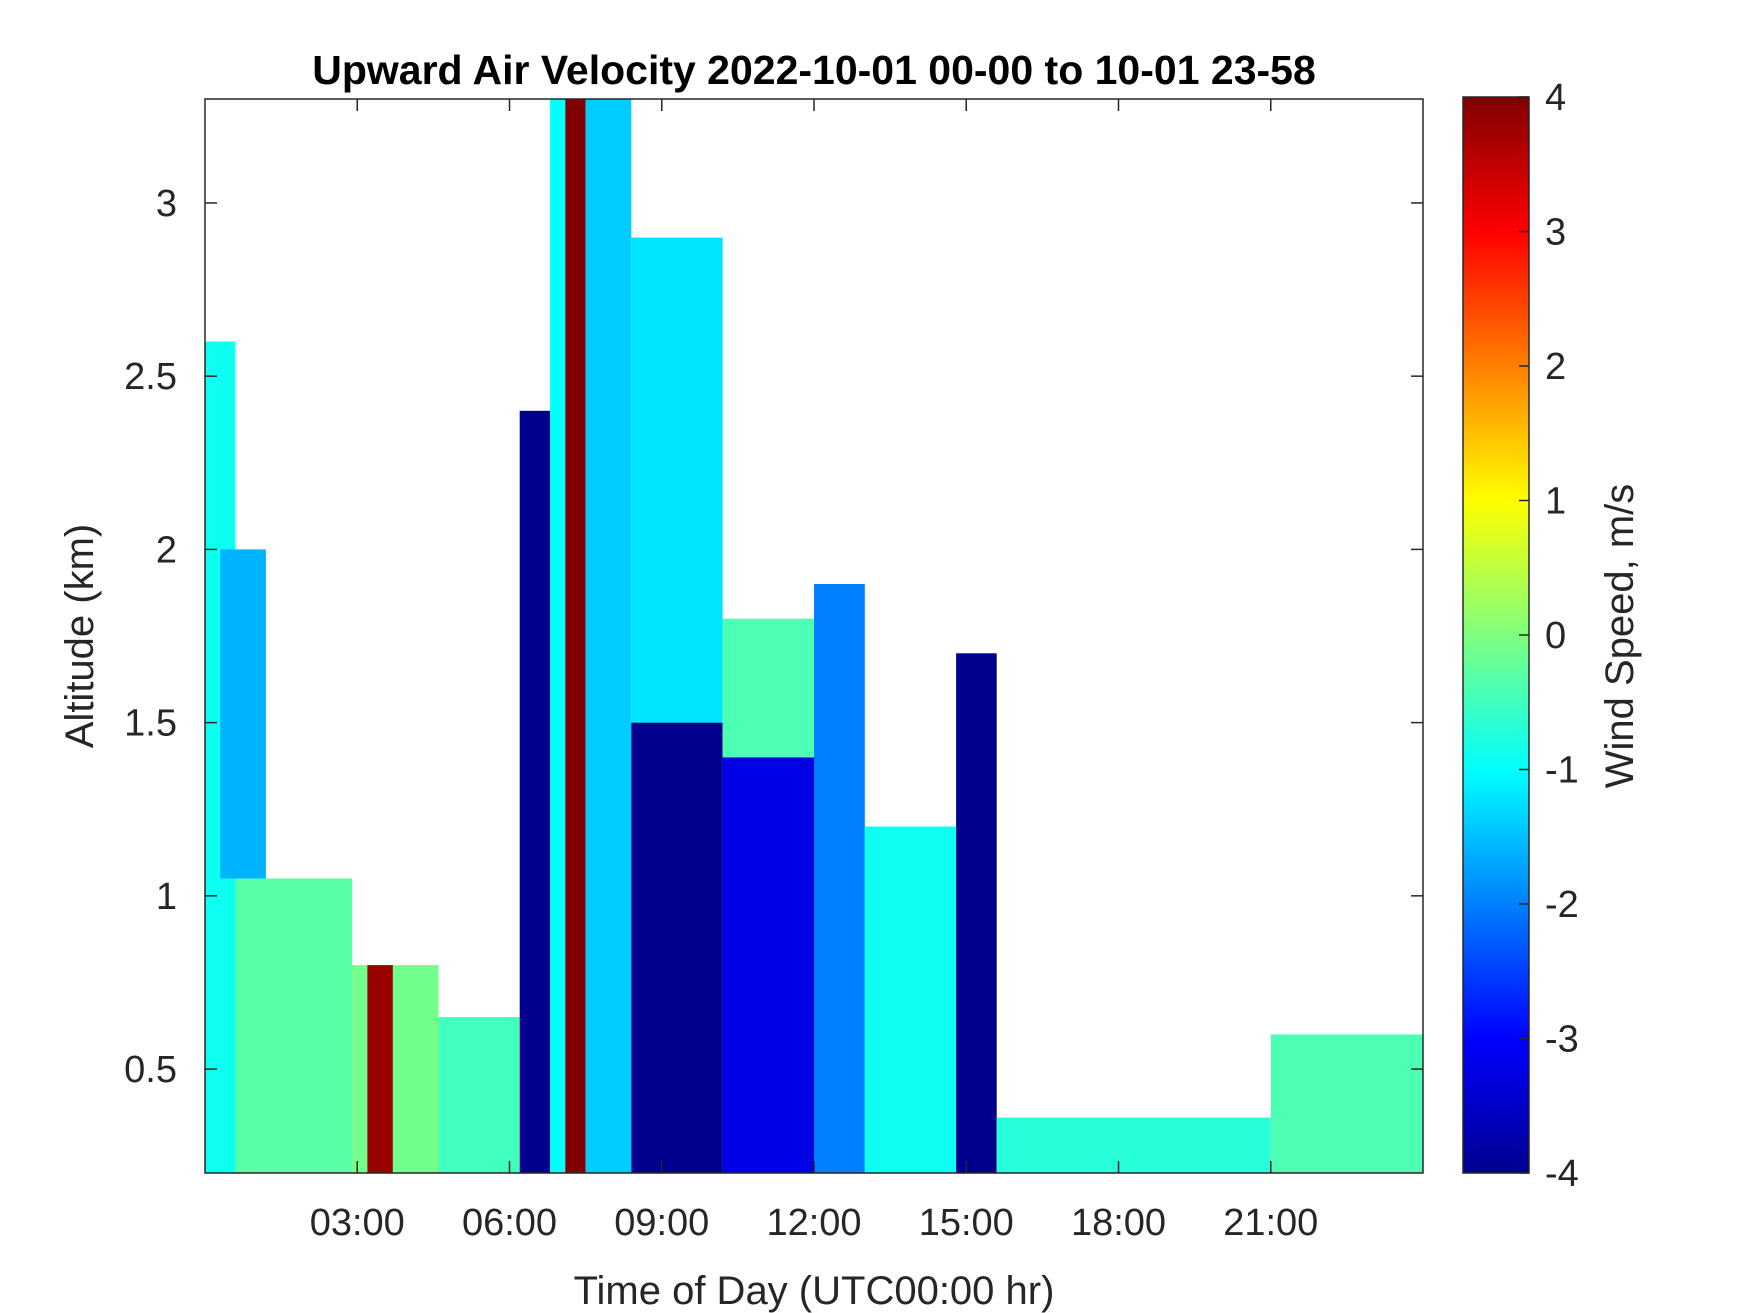 The height and width of the screenshot is (1313, 1750). What do you see at coordinates (509, 1223) in the screenshot?
I see `x-tick-label: 06:00` at bounding box center [509, 1223].